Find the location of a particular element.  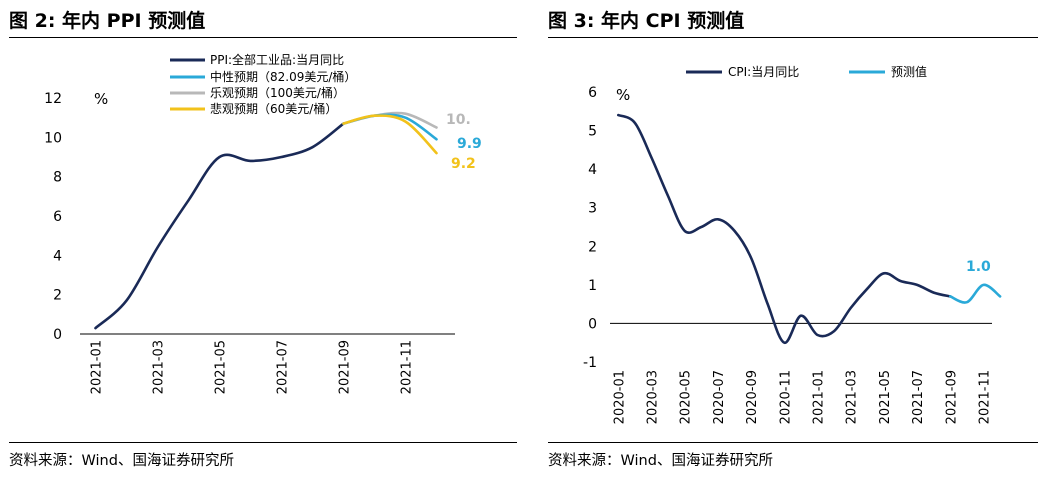

ppi-y-tick-label: 4 is located at coordinates (57, 256).